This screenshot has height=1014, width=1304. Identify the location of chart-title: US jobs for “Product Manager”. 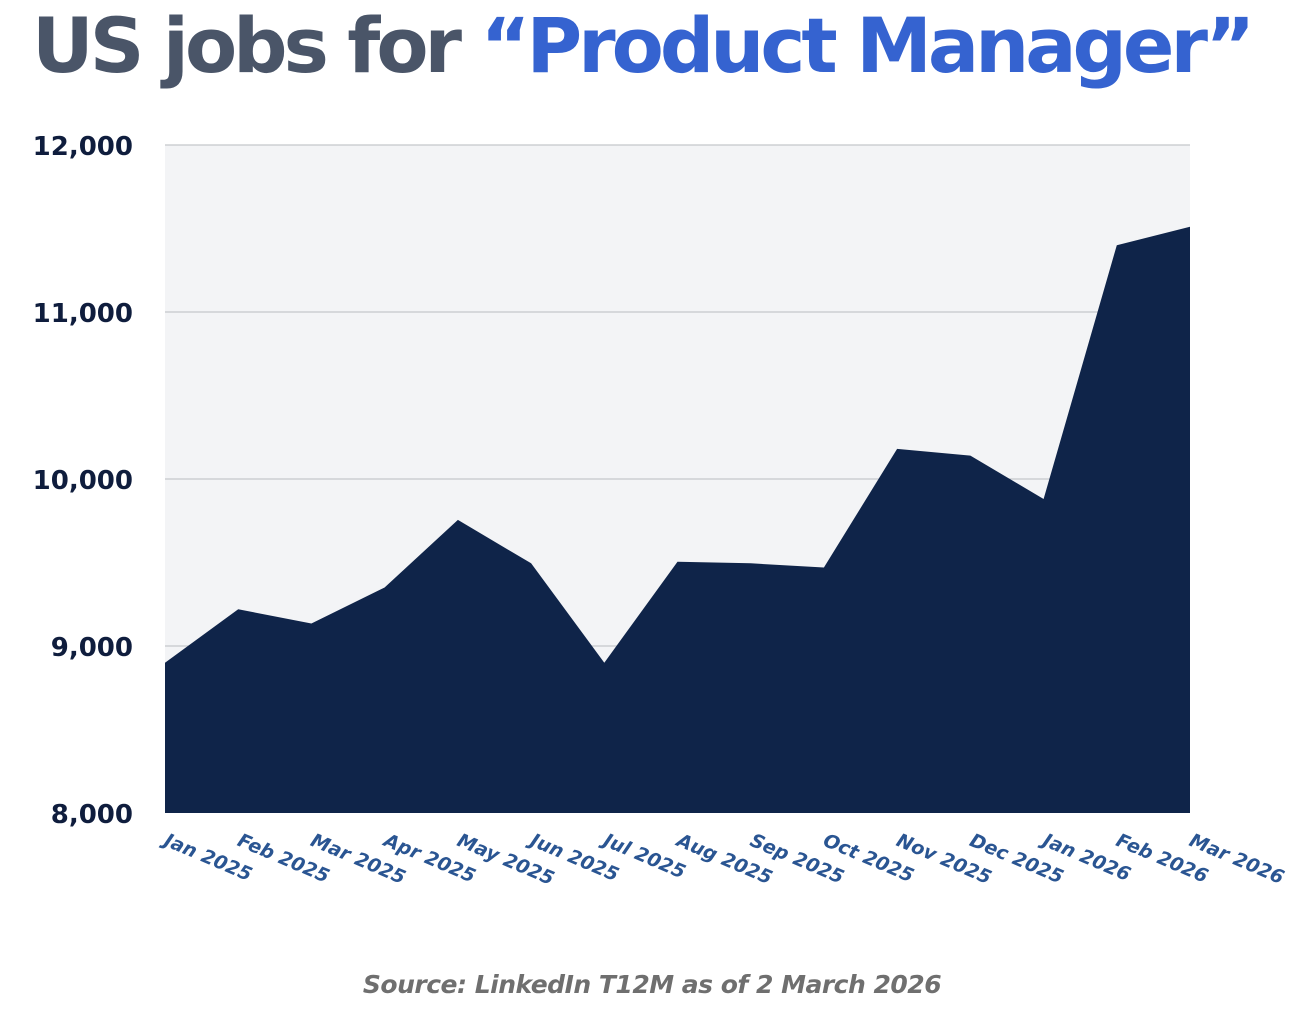
(644, 48).